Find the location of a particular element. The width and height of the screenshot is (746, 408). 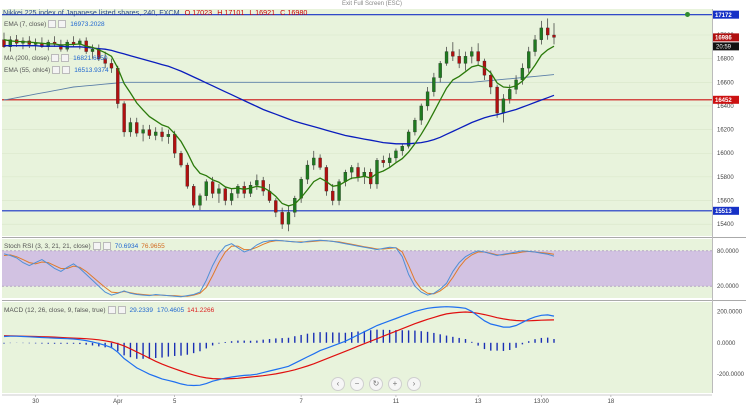

x-tick-label: 7 is located at coordinates (301, 402).